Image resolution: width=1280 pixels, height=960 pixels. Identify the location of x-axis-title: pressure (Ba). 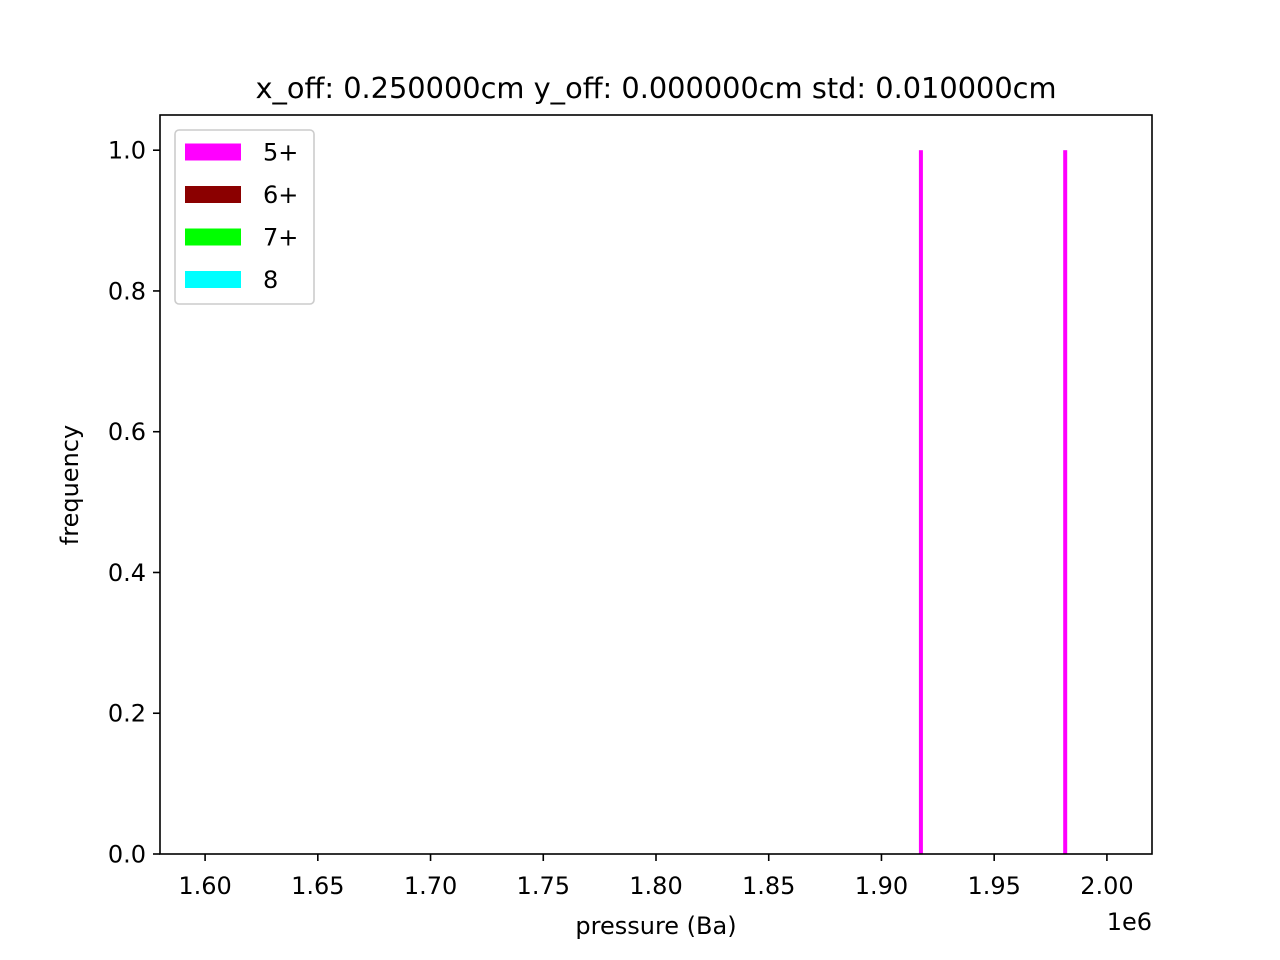
(655, 926).